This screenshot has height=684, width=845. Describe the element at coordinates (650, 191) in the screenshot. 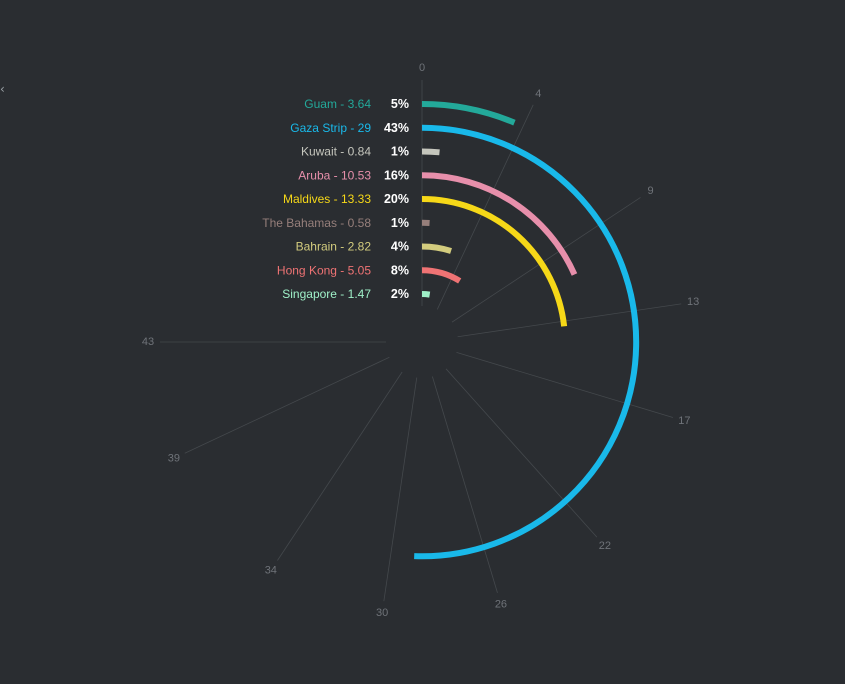

I see `tick-label: 9` at that location.